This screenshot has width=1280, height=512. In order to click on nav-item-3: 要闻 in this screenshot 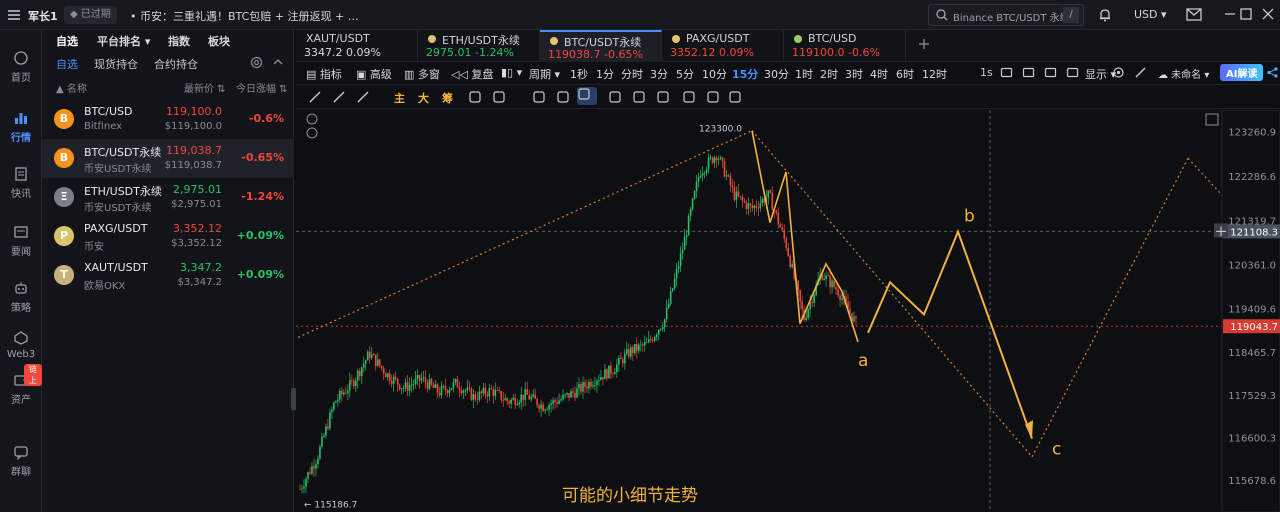, I will do `click(21, 241)`.